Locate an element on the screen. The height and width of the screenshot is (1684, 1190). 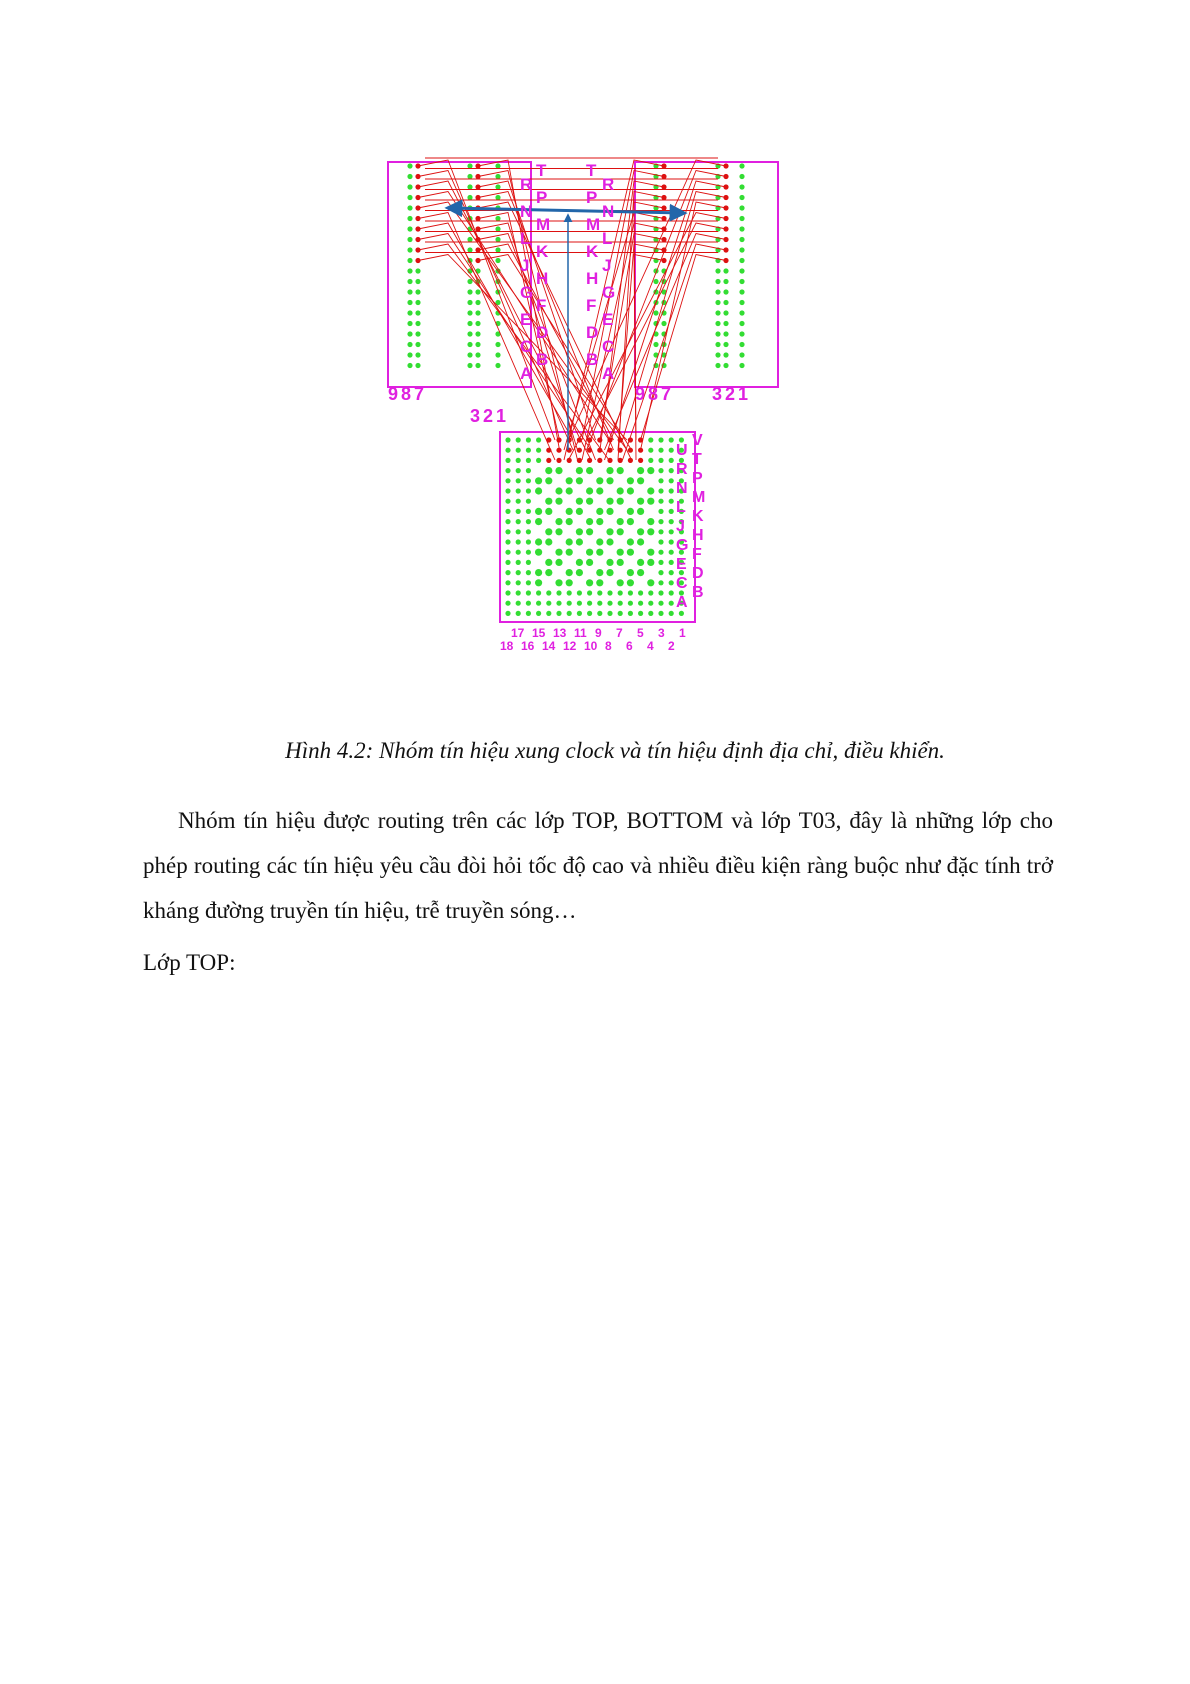
bga-col-number: 18 is located at coordinates (507, 646).